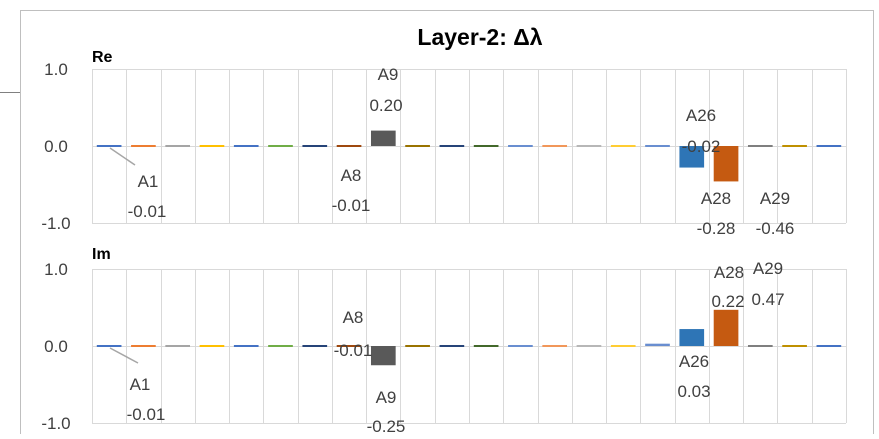 The width and height of the screenshot is (879, 439). Describe the element at coordinates (101, 254) in the screenshot. I see `panel-label: Im` at that location.